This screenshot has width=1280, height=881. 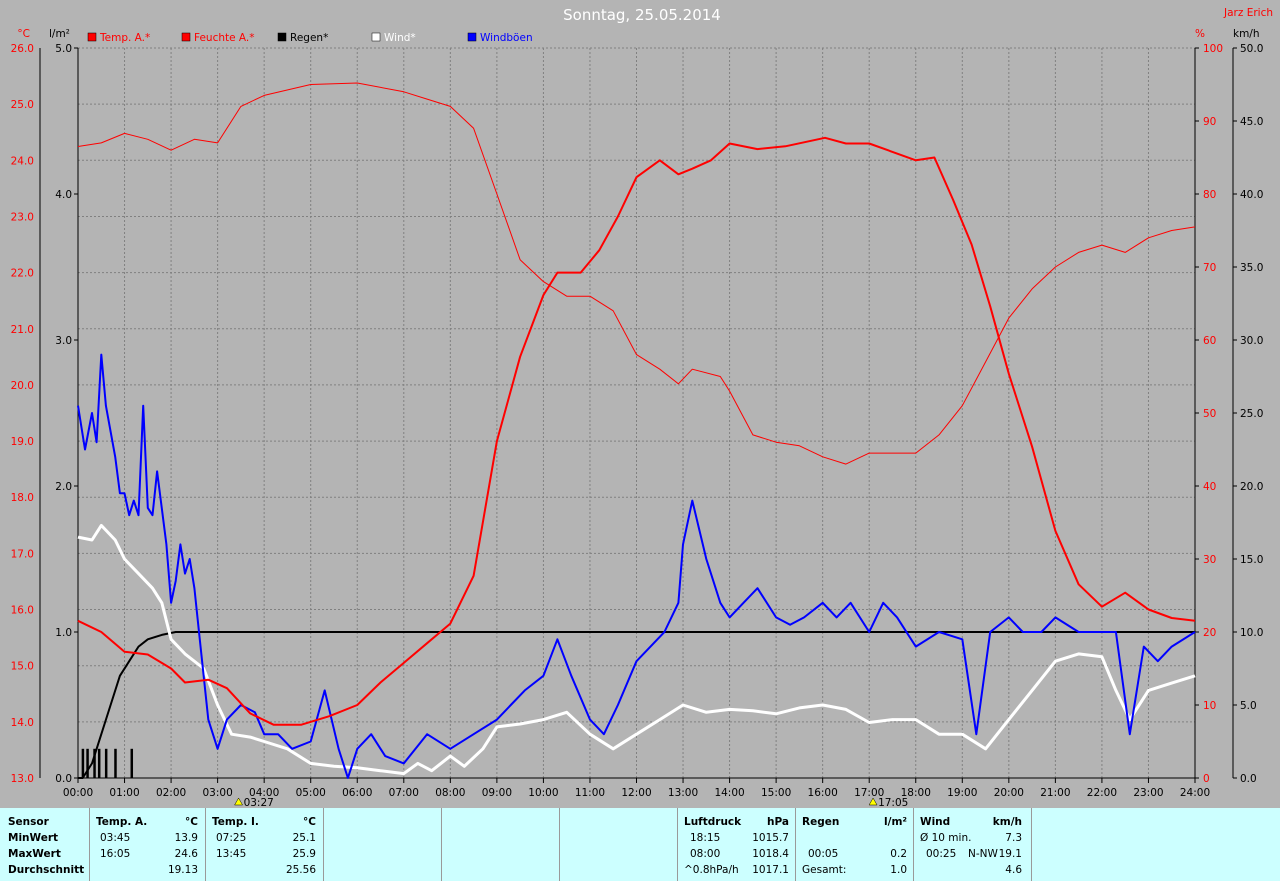 What do you see at coordinates (1209, 414) in the screenshot?
I see `humidity-tick-label: 50` at bounding box center [1209, 414].